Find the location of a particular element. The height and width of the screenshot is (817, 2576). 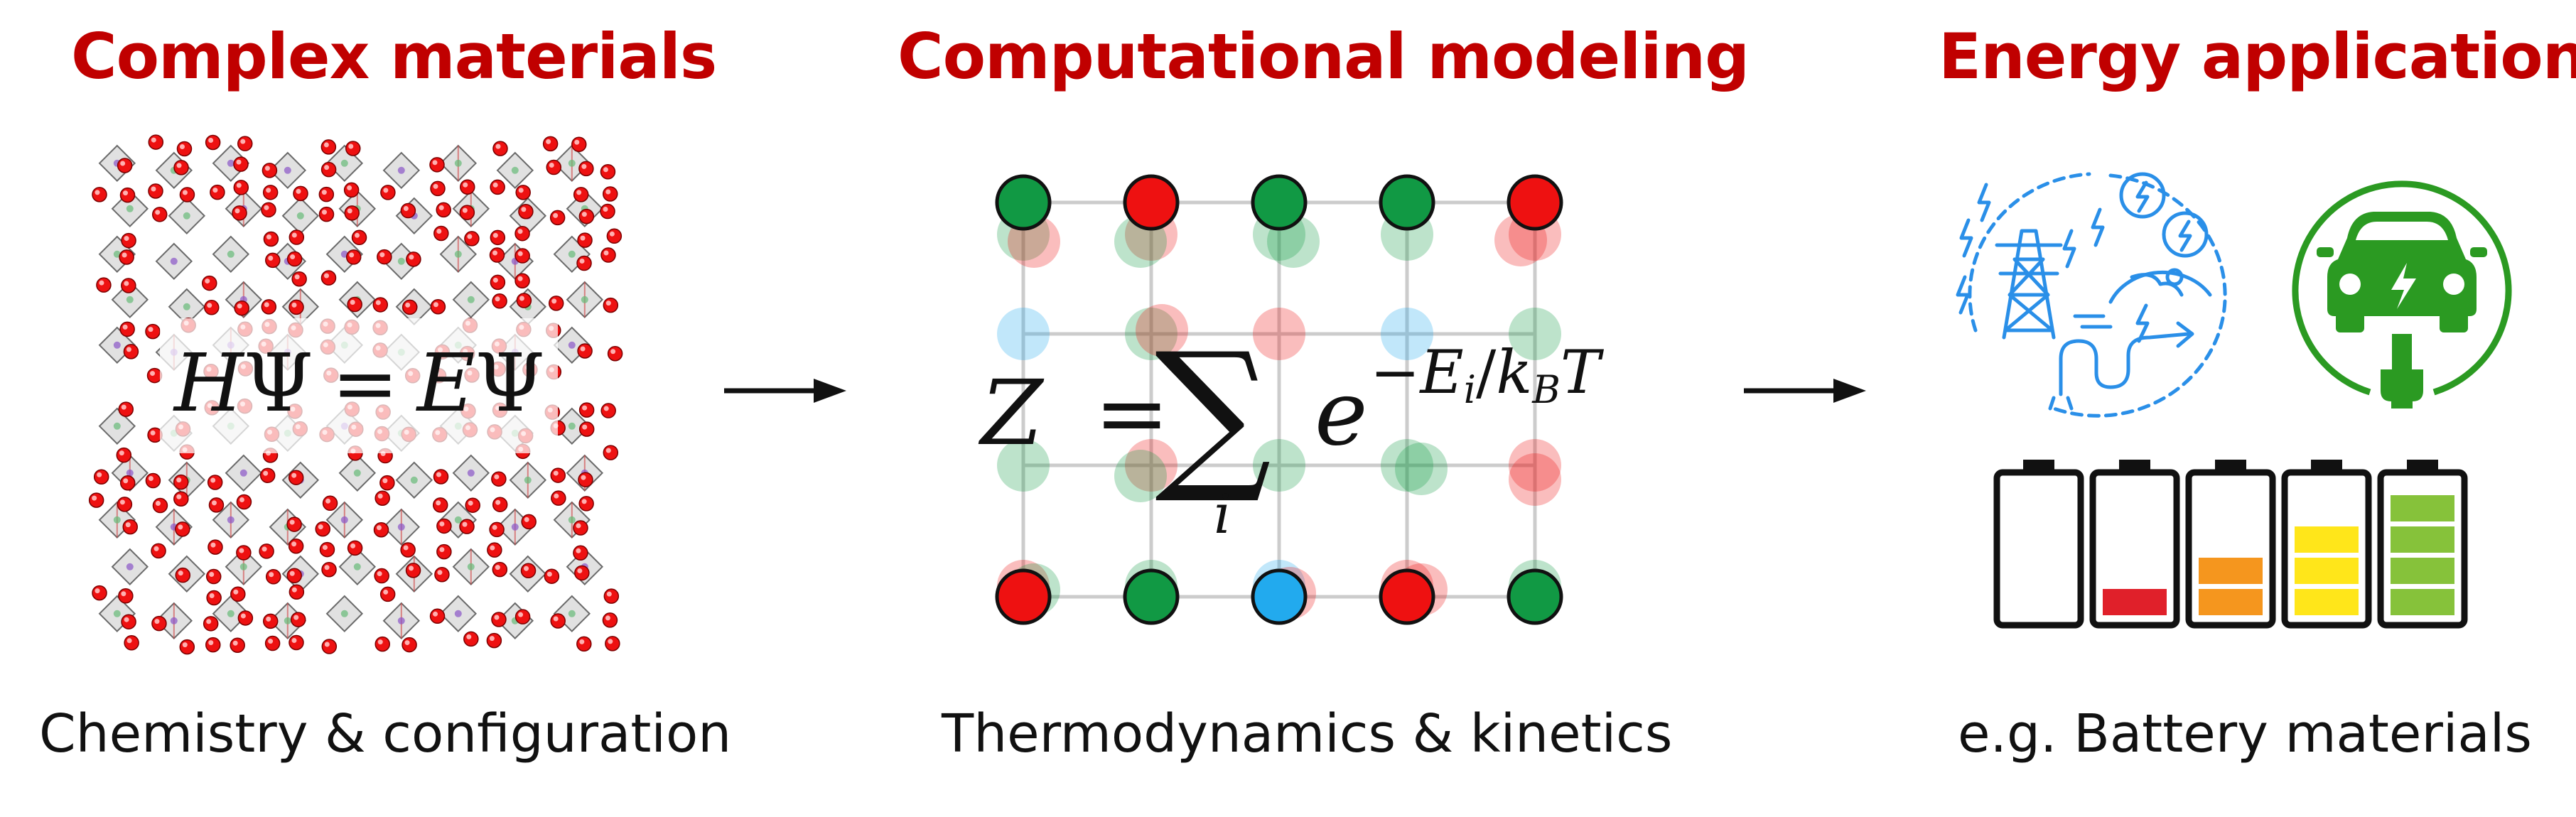

panel-title-complex-materials: Complex materials is located at coordinates (394, 56).